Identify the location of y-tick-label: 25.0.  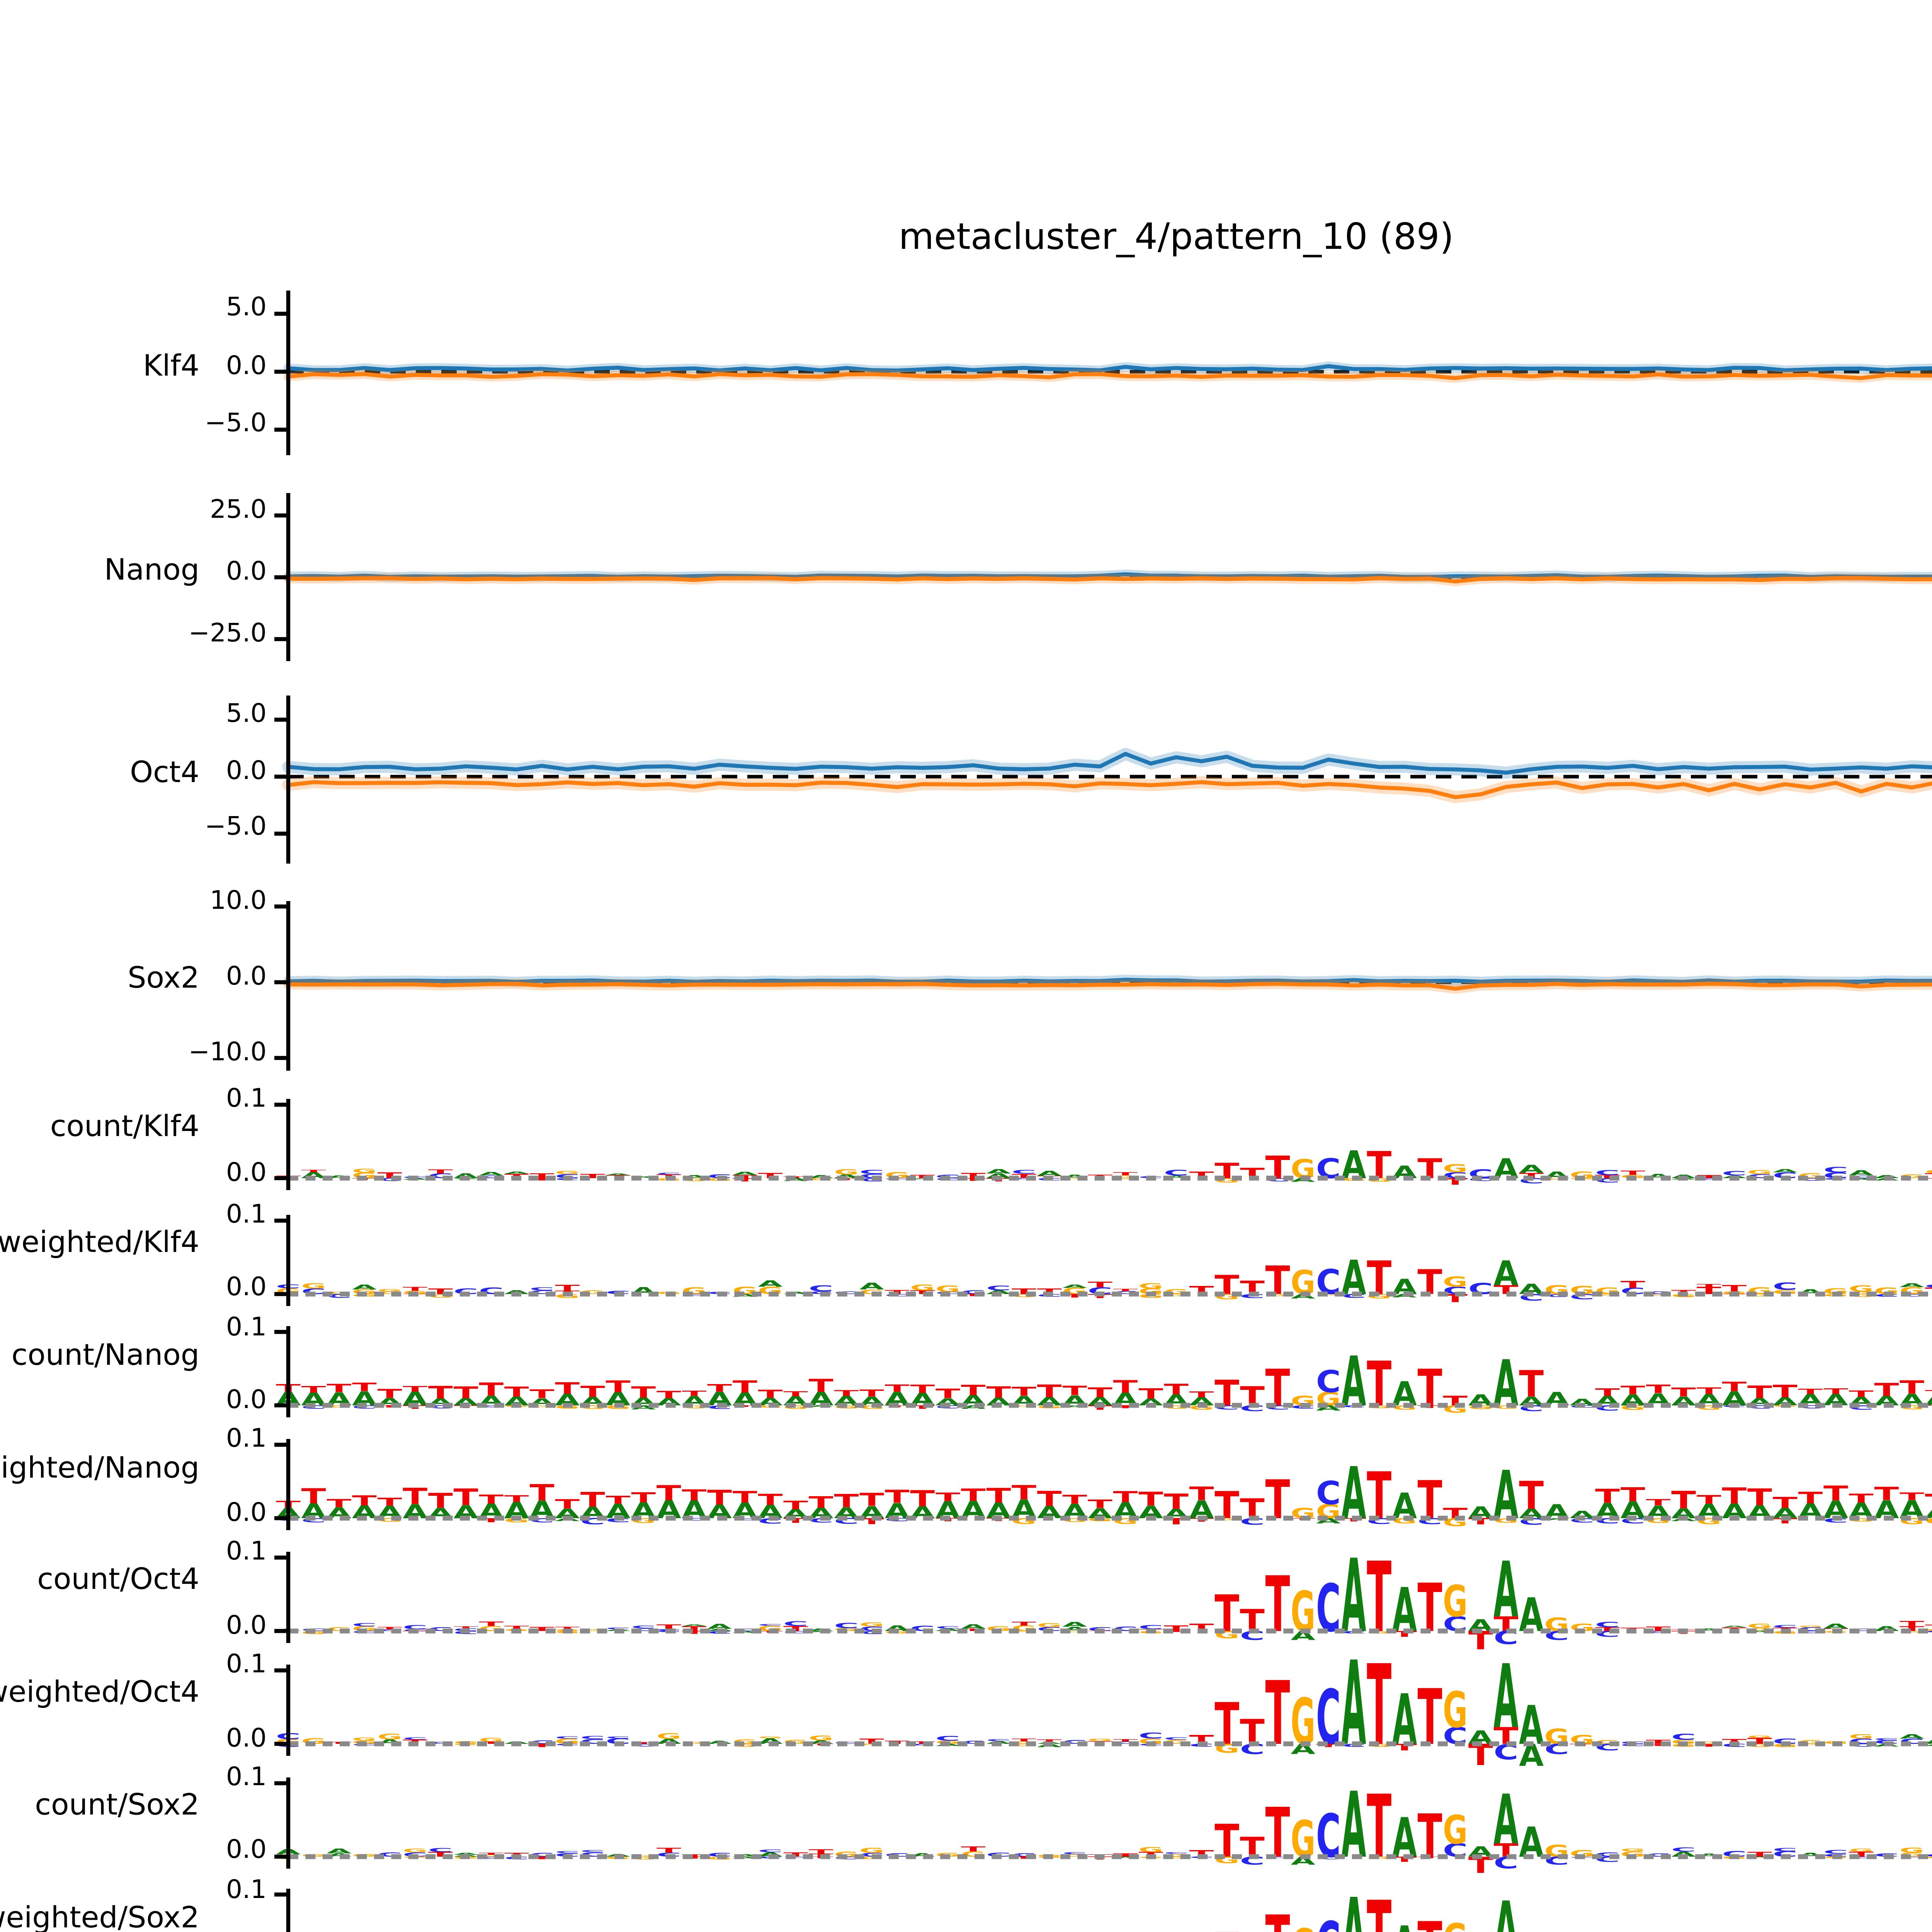
(239, 509).